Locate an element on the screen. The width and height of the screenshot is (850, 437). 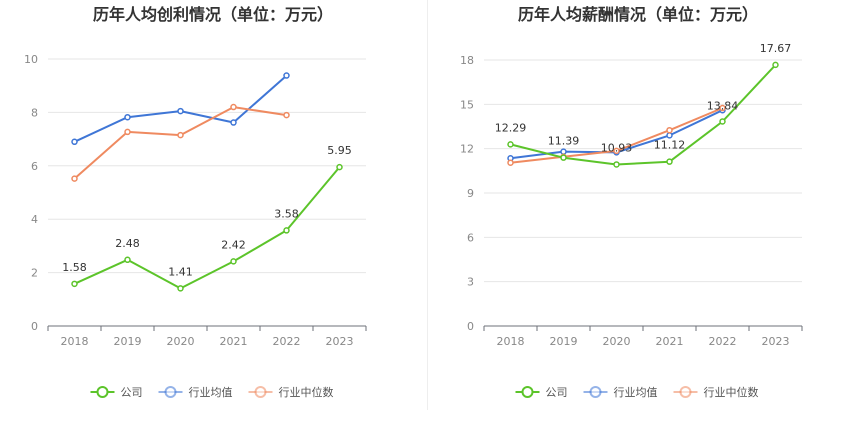
data-label: 5.95 is located at coordinates (339, 150).